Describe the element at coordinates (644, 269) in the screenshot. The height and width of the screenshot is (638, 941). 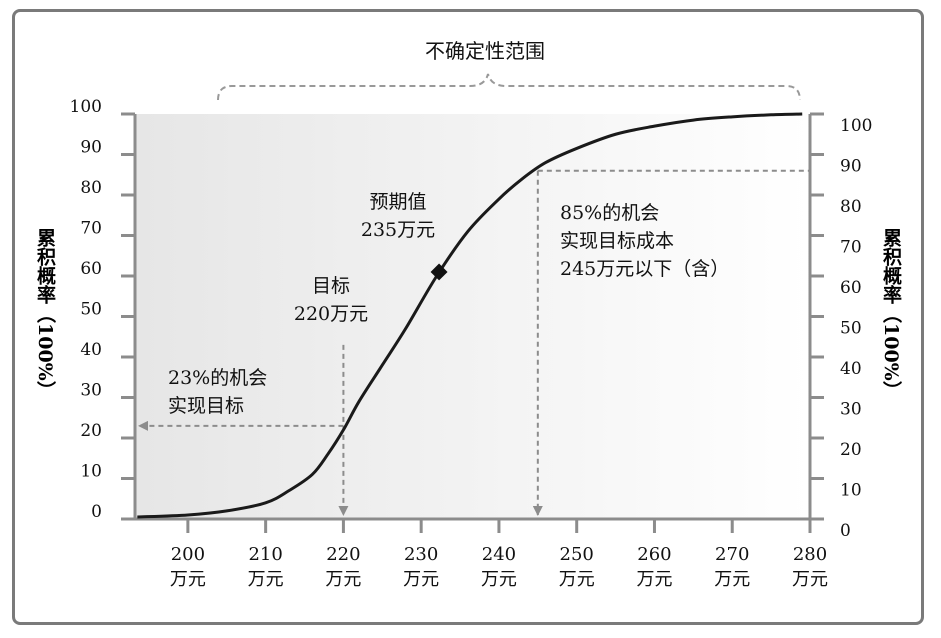
I see `annotation-85-percent: 245万元以下（含）` at that location.